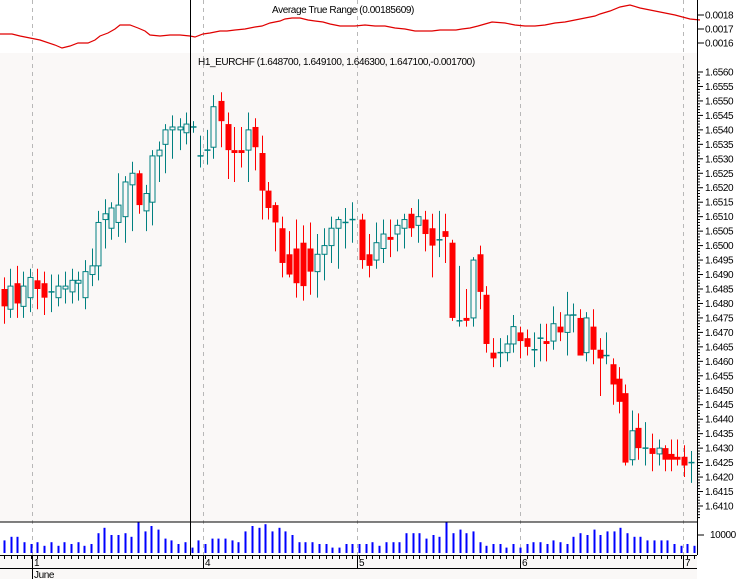 The image size is (741, 579). I want to click on price-tick-label: 1.6500, so click(719, 246).